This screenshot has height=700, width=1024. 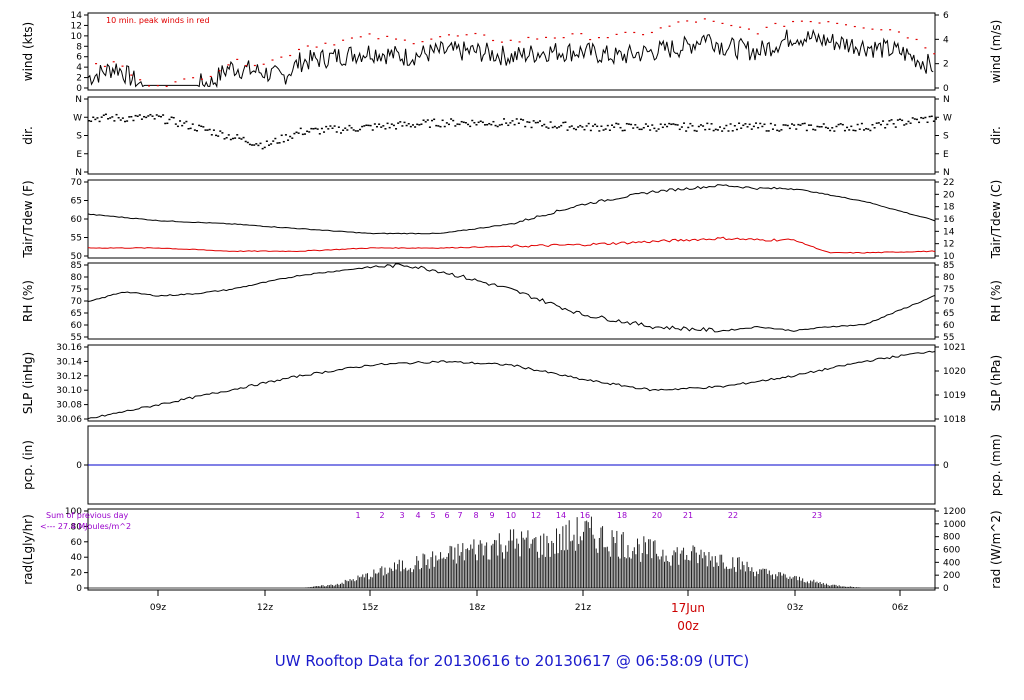 What do you see at coordinates (79, 155) in the screenshot?
I see `y-tick-label-left: E` at bounding box center [79, 155].